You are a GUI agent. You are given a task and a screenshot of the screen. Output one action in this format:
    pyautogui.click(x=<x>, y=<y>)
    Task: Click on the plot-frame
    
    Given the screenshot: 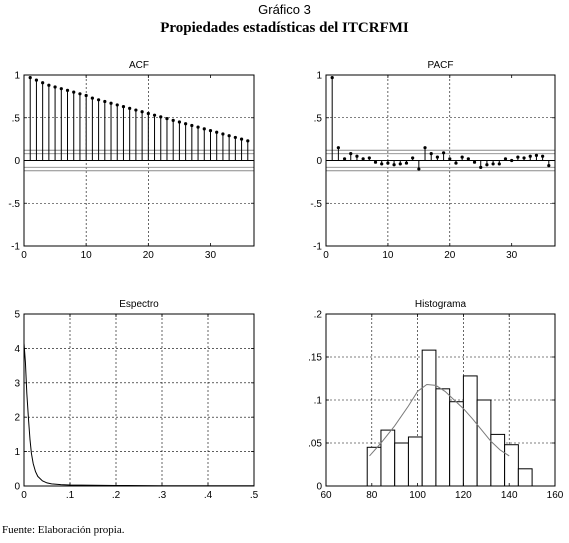 What is the action you would take?
    pyautogui.click(x=139, y=400)
    